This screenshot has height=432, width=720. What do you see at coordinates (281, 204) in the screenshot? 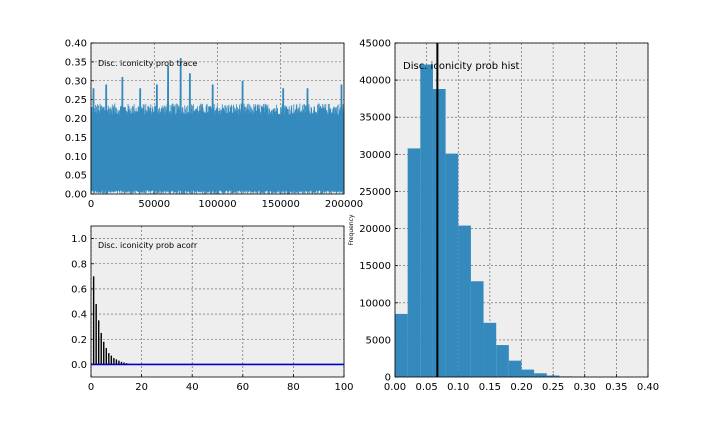
I see `trace-x-tick-label: 150000` at bounding box center [281, 204].